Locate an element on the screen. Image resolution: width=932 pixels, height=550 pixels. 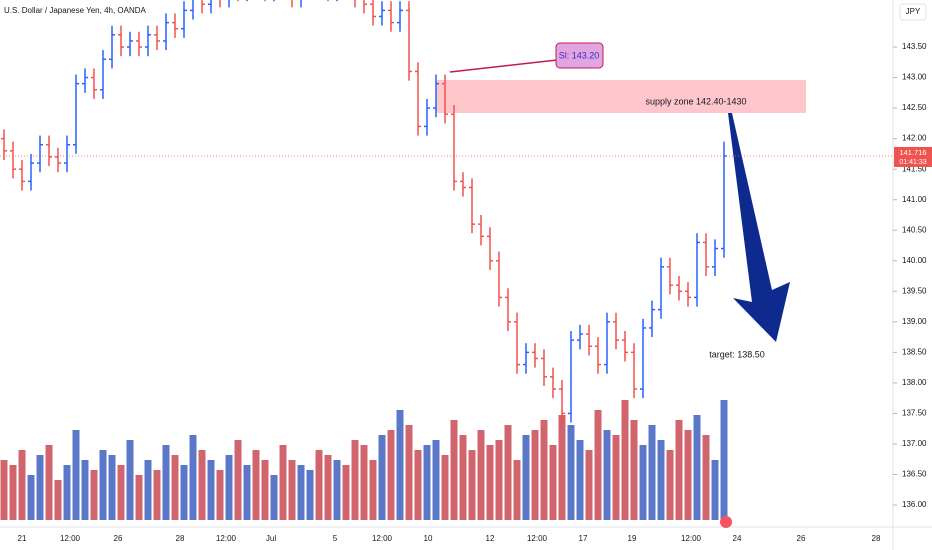
y-tick-label: 140.50 is located at coordinates (914, 229).